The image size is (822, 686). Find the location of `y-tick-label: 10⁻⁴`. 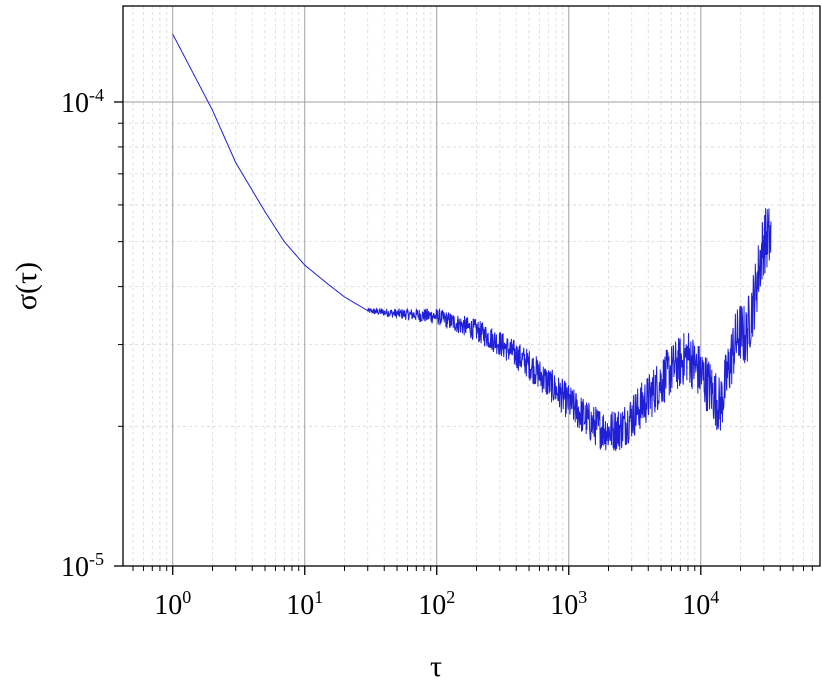

y-tick-label: 10⁻⁴ is located at coordinates (82, 102).